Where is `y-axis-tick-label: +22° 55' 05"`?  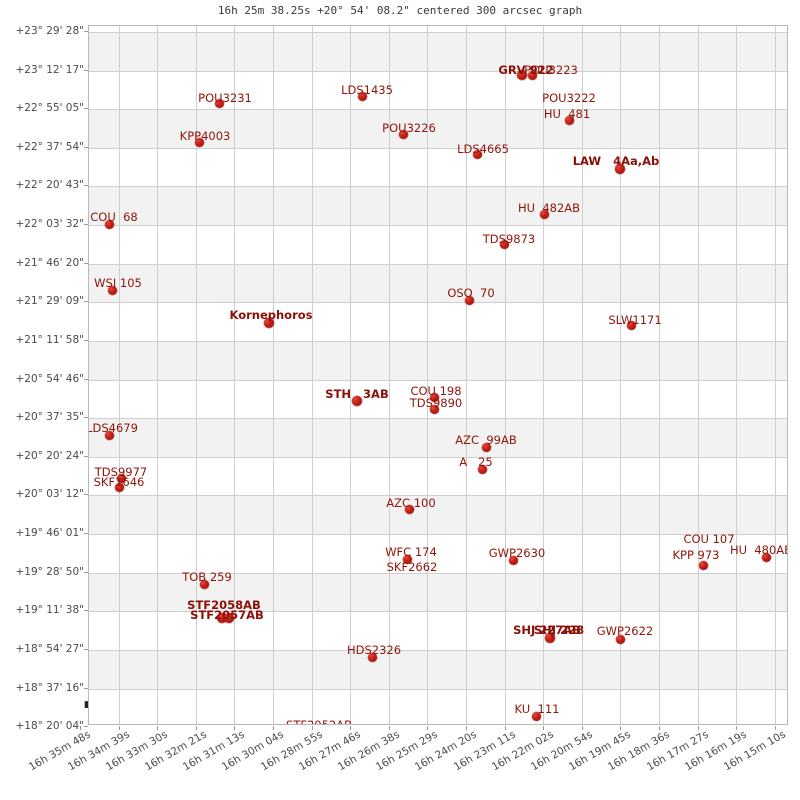
y-axis-tick-label: +22° 55' 05" is located at coordinates (49, 108).